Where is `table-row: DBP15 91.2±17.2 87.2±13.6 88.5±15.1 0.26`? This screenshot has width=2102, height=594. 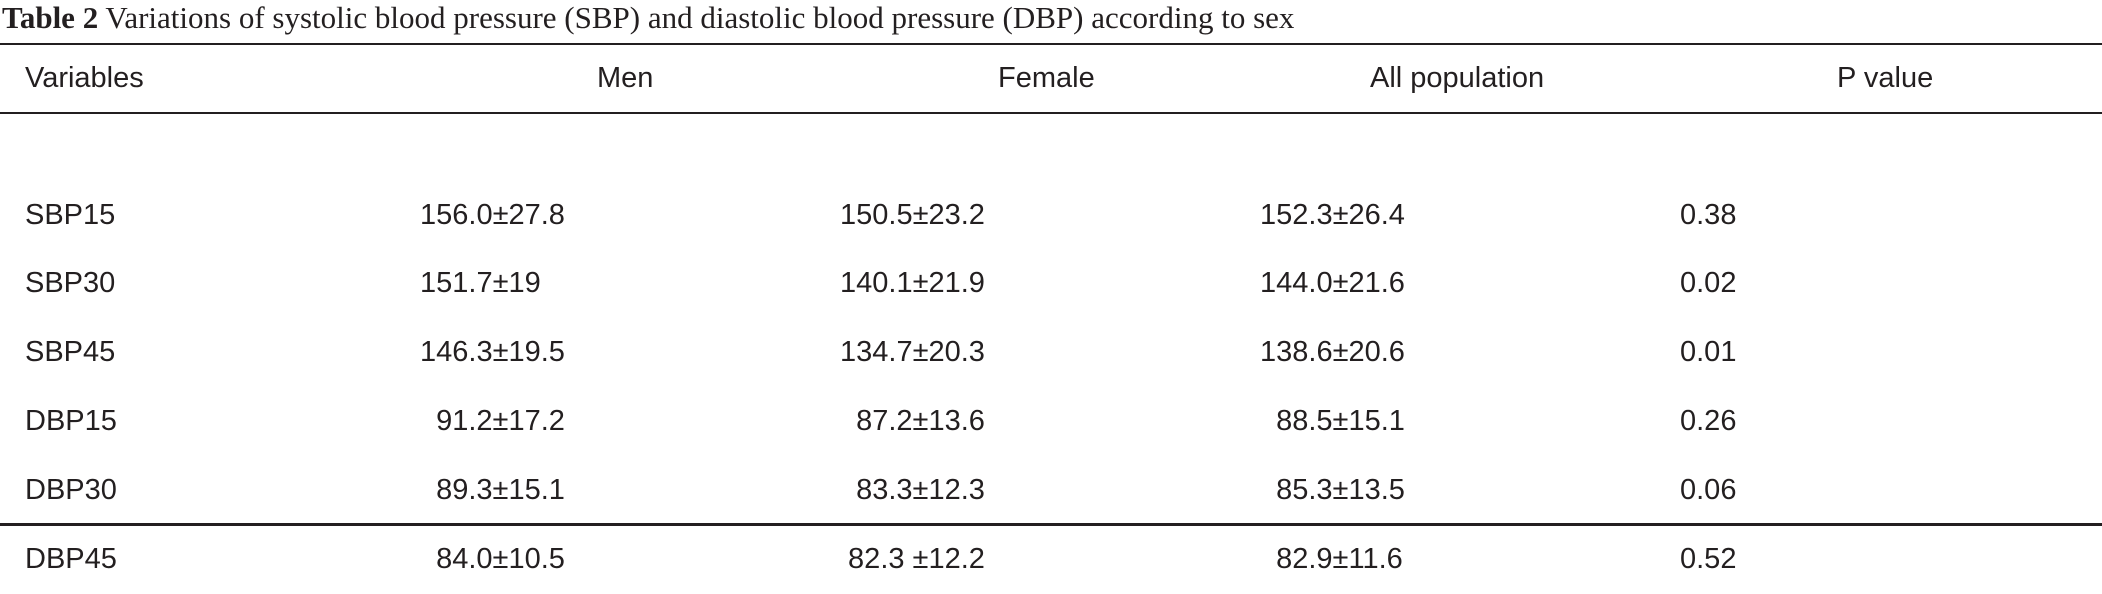 table-row: DBP15 91.2±17.2 87.2±13.6 88.5±15.1 0.26 is located at coordinates (1051, 421).